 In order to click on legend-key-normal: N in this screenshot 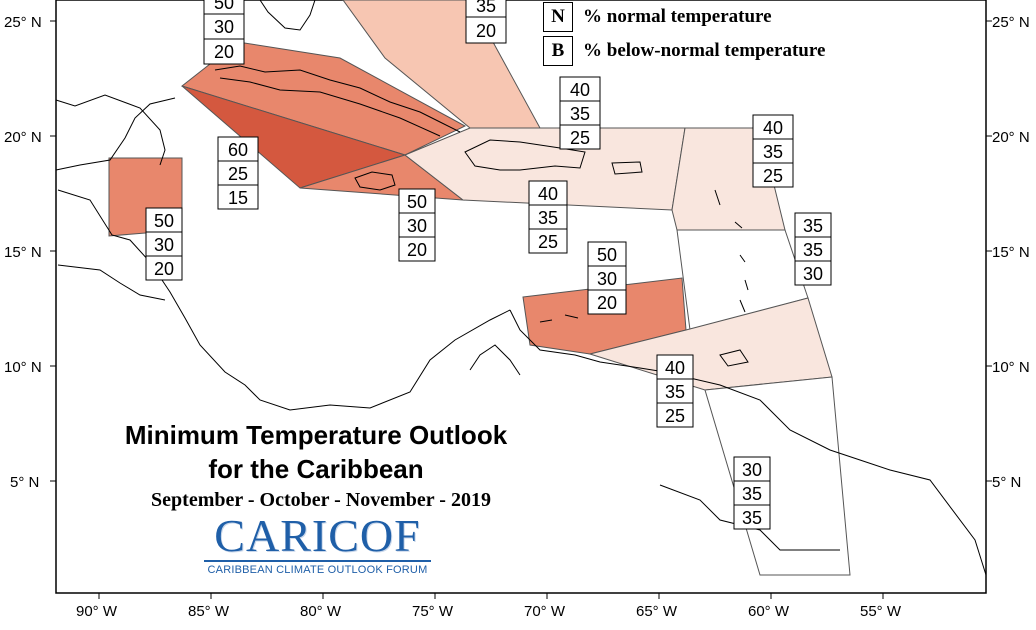, I will do `click(558, 17)`.